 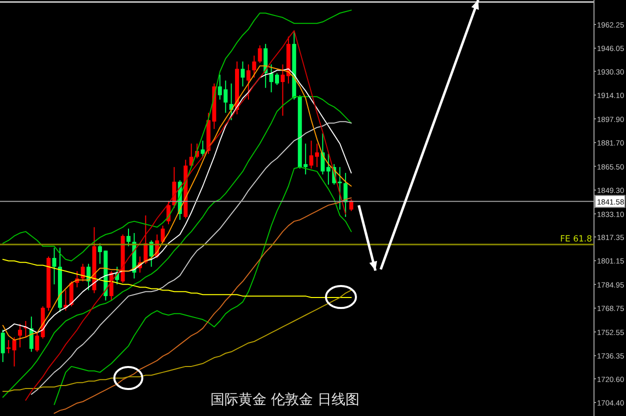 I want to click on ref-line-label: FE 61.8, so click(x=576, y=239).